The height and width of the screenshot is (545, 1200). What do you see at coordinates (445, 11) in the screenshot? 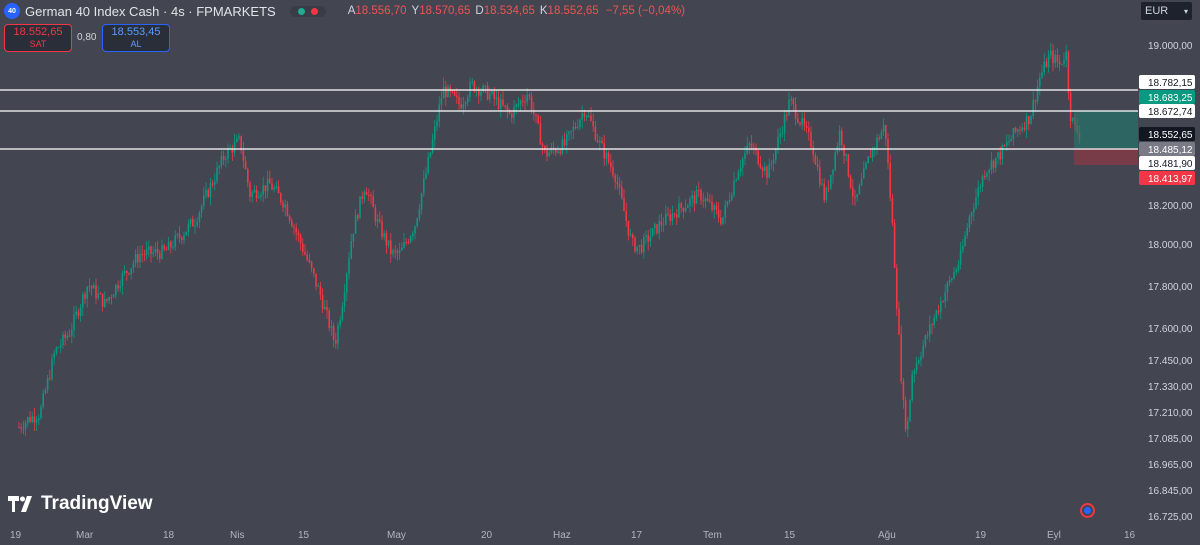
I see `high-value: 18.570,65` at bounding box center [445, 11].